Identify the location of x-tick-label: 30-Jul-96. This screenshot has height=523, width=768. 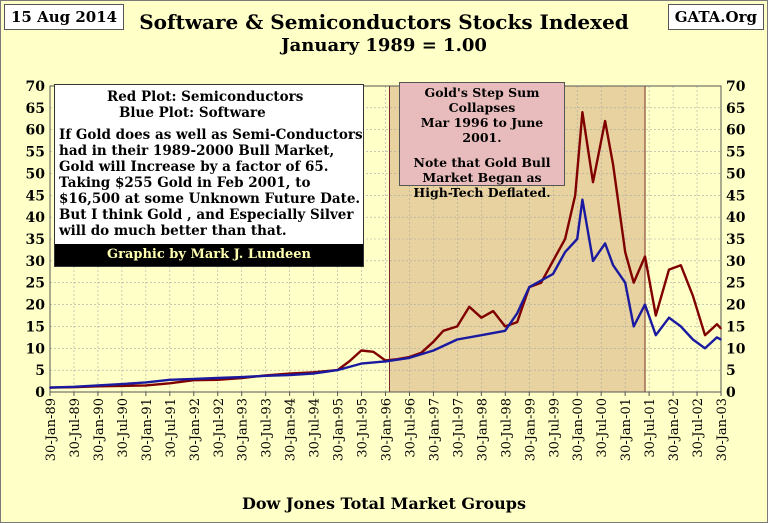
(410, 428).